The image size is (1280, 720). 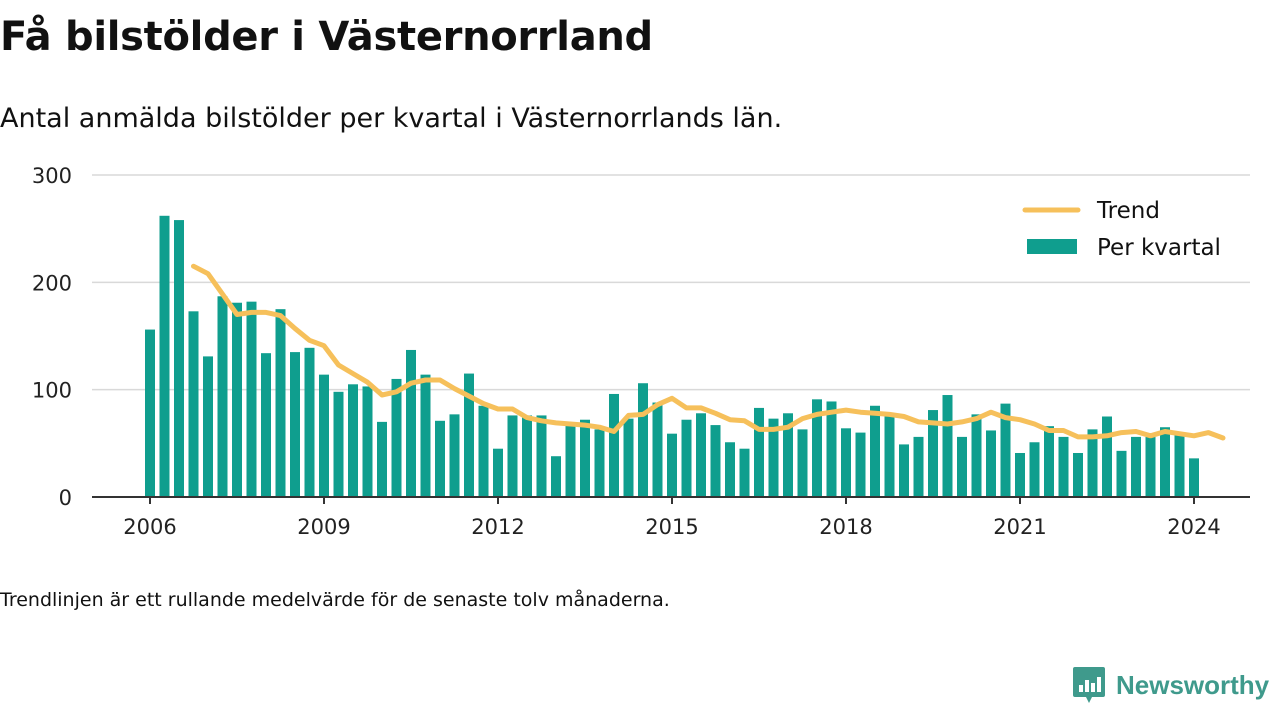 I want to click on legend-trend-label: Trend, so click(x=1128, y=211).